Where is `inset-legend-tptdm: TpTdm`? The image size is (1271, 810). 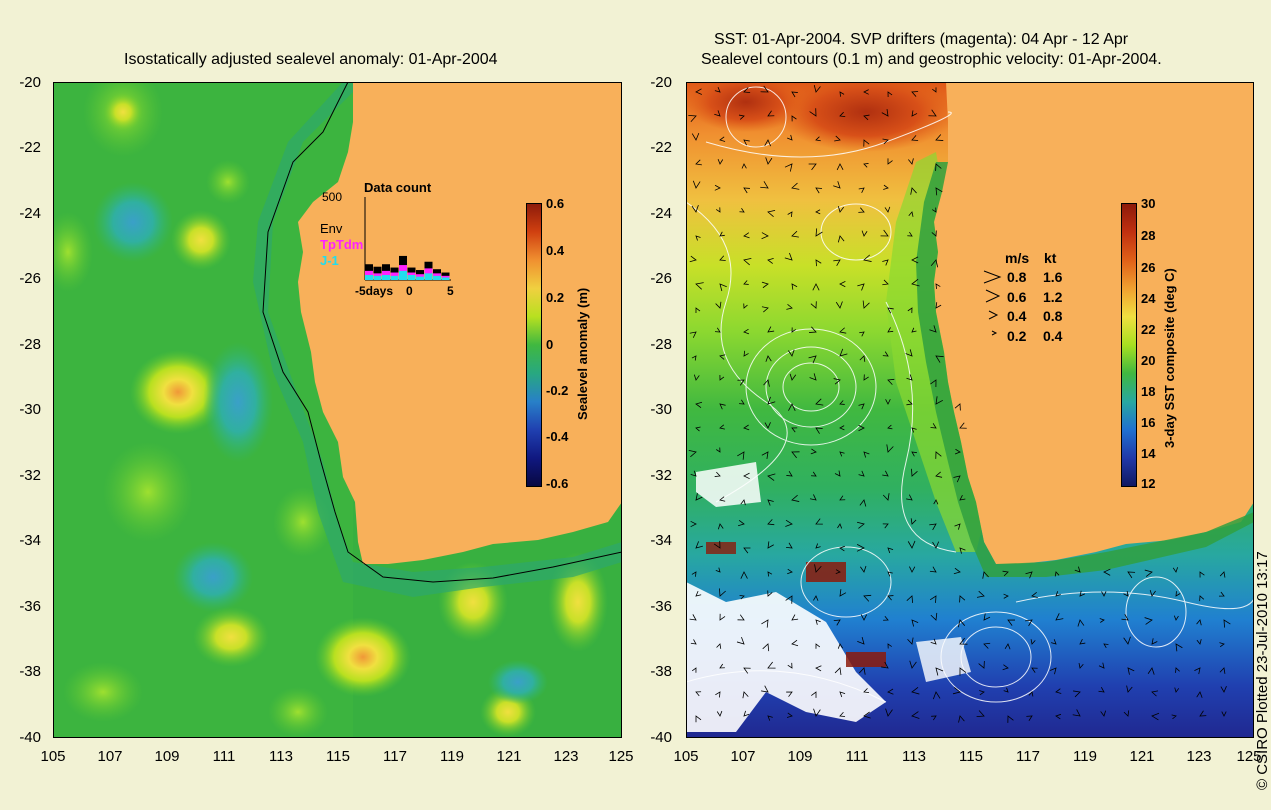 inset-legend-tptdm: TpTdm is located at coordinates (342, 244).